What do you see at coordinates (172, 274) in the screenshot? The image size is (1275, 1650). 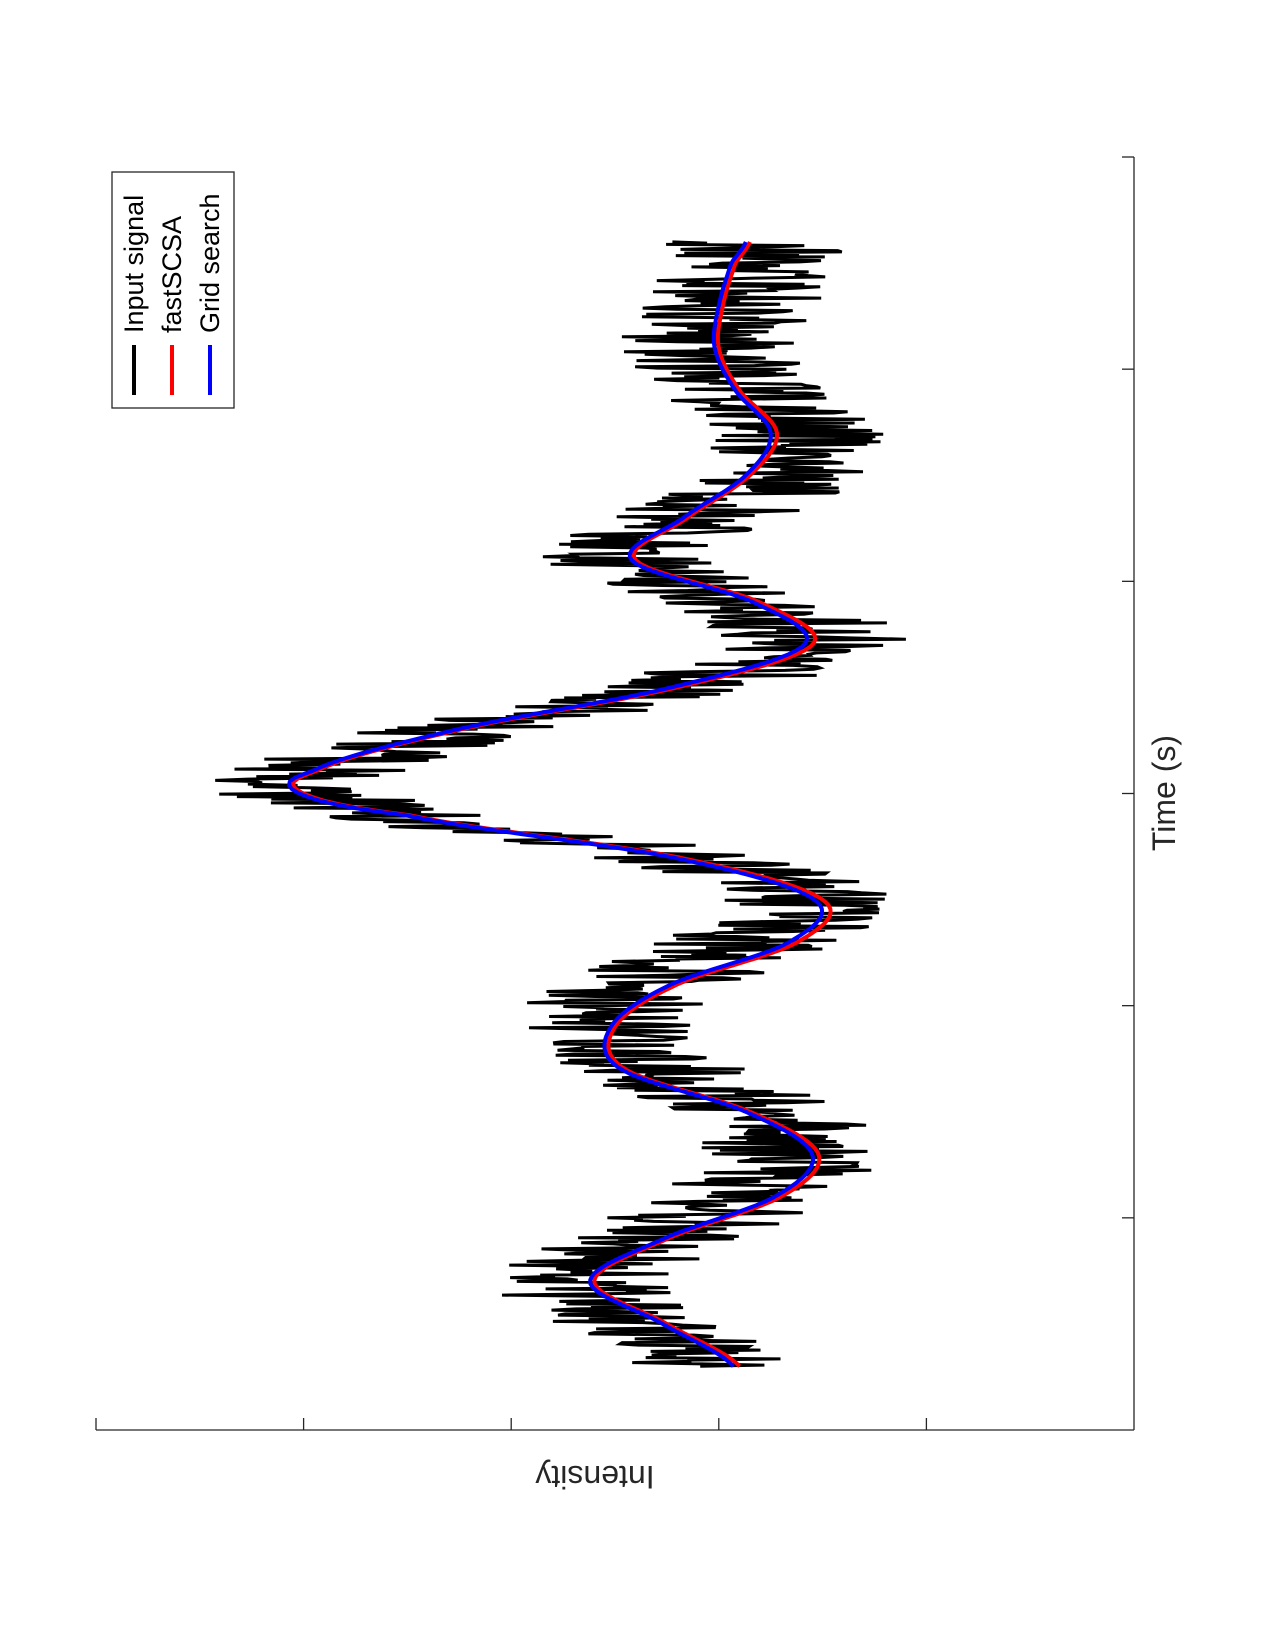 I see `legend-label: fastSCSA` at bounding box center [172, 274].